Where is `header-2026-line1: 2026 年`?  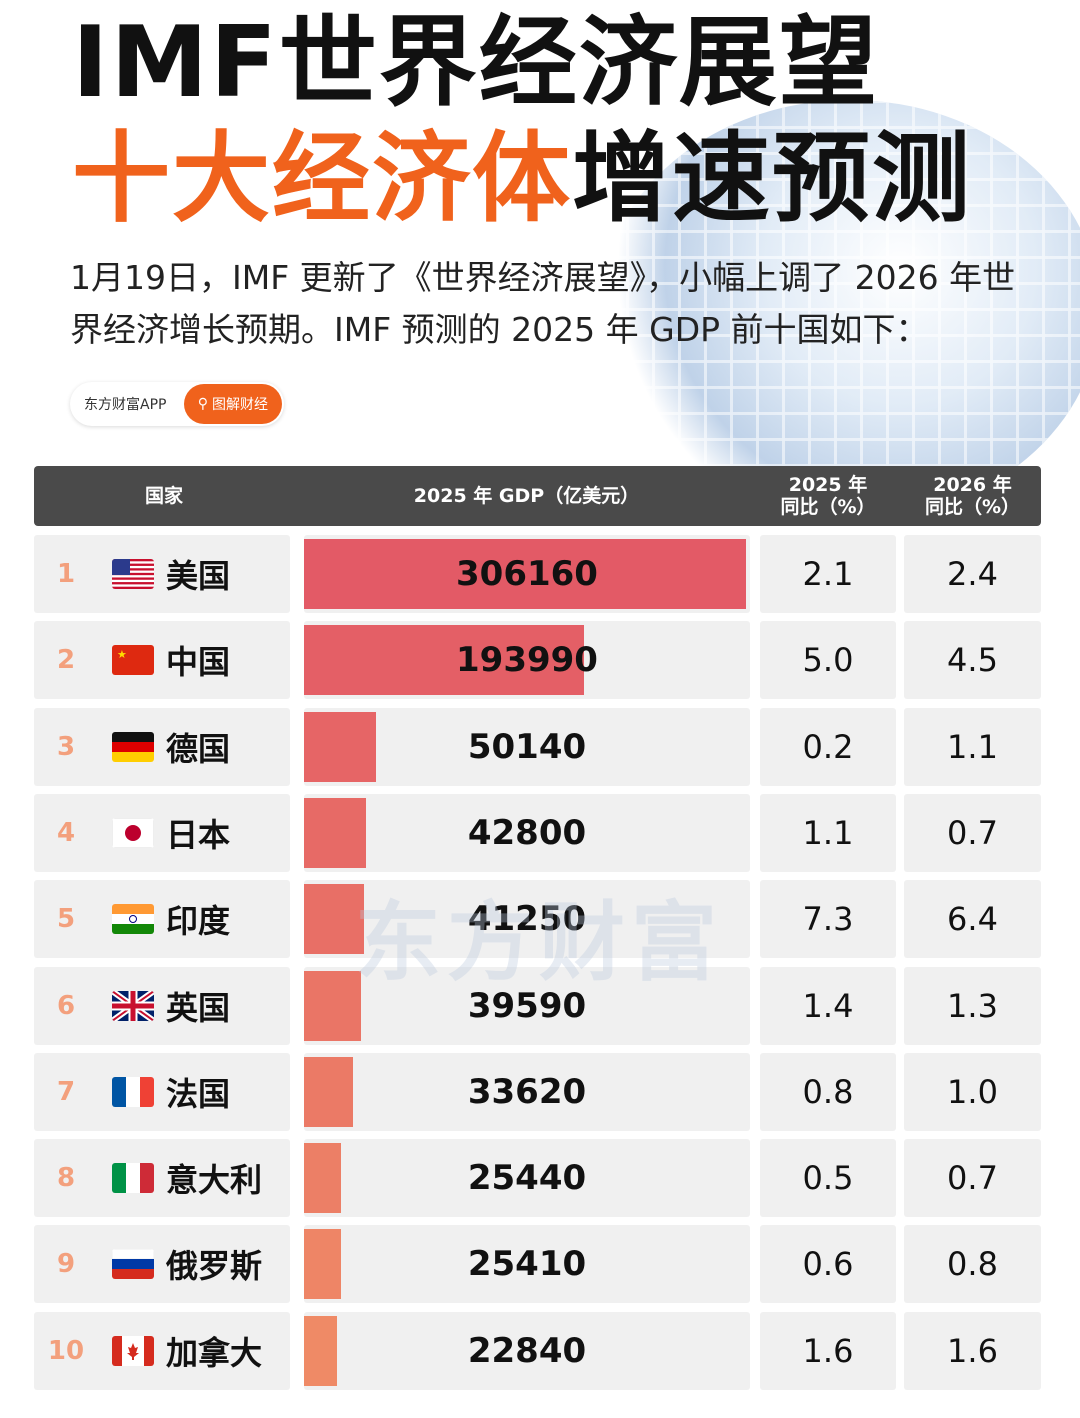
header-2026-line1: 2026 年 is located at coordinates (972, 485).